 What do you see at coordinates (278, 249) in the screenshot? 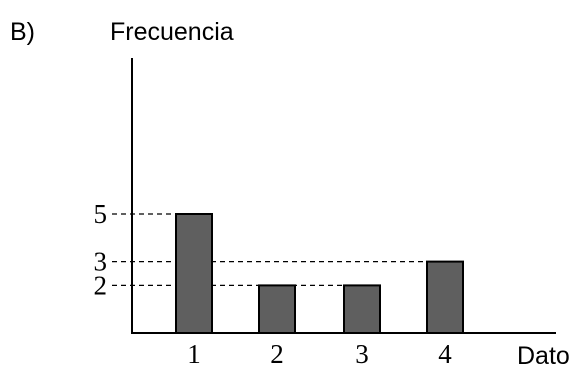
I see `reference-lines` at bounding box center [278, 249].